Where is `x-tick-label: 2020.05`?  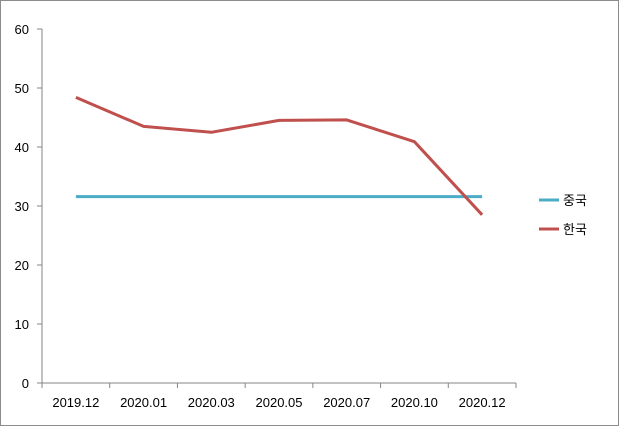
x-tick-label: 2020.05 is located at coordinates (279, 402).